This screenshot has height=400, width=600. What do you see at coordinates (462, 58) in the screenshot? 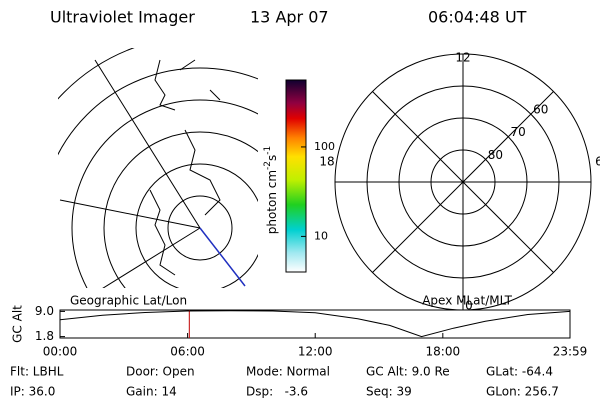
I see `mlt-label: 12` at bounding box center [462, 58].